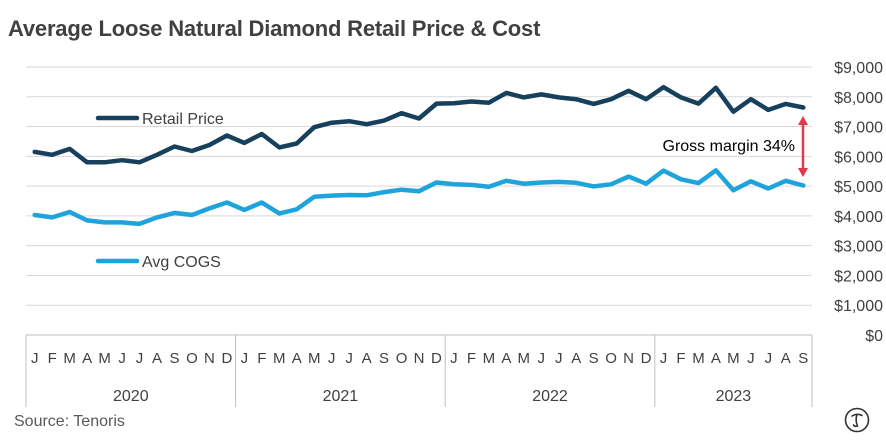 Image resolution: width=886 pixels, height=441 pixels. Describe the element at coordinates (183, 119) in the screenshot. I see `legend-label: Retail Price` at that location.